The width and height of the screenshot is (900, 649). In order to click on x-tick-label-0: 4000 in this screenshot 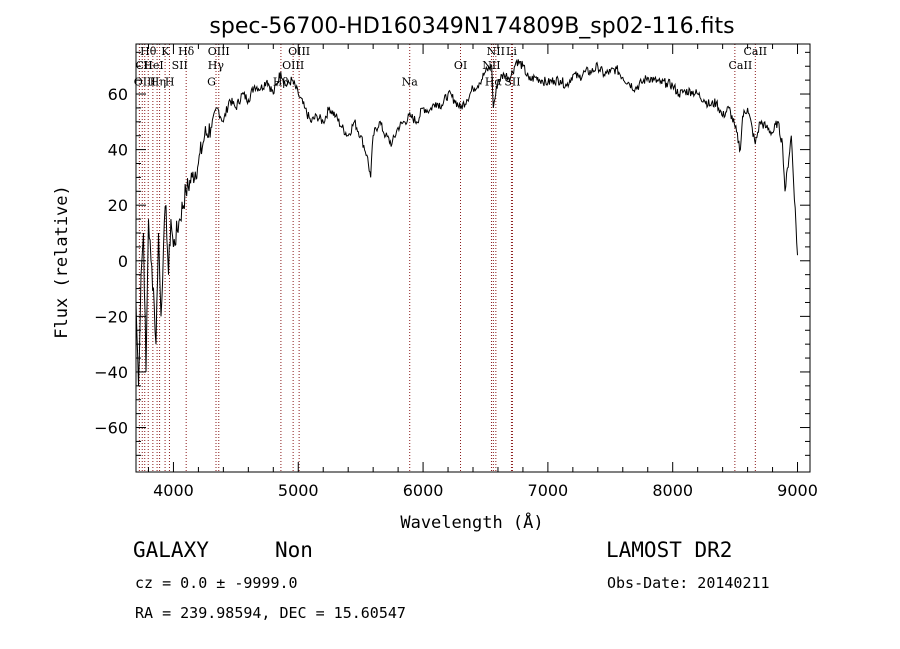, I will do `click(173, 490)`.